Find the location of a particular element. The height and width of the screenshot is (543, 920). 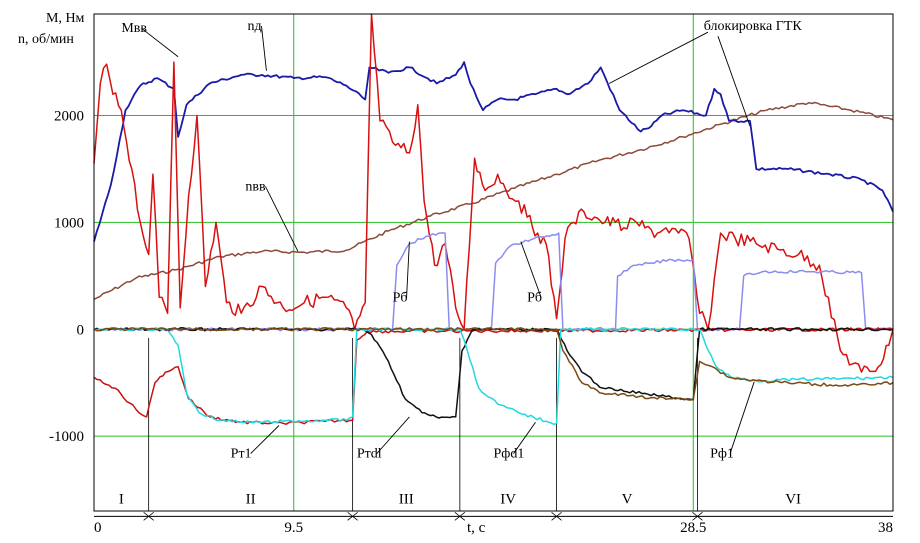

y-tick-label-0: 2000 is located at coordinates (69, 117).